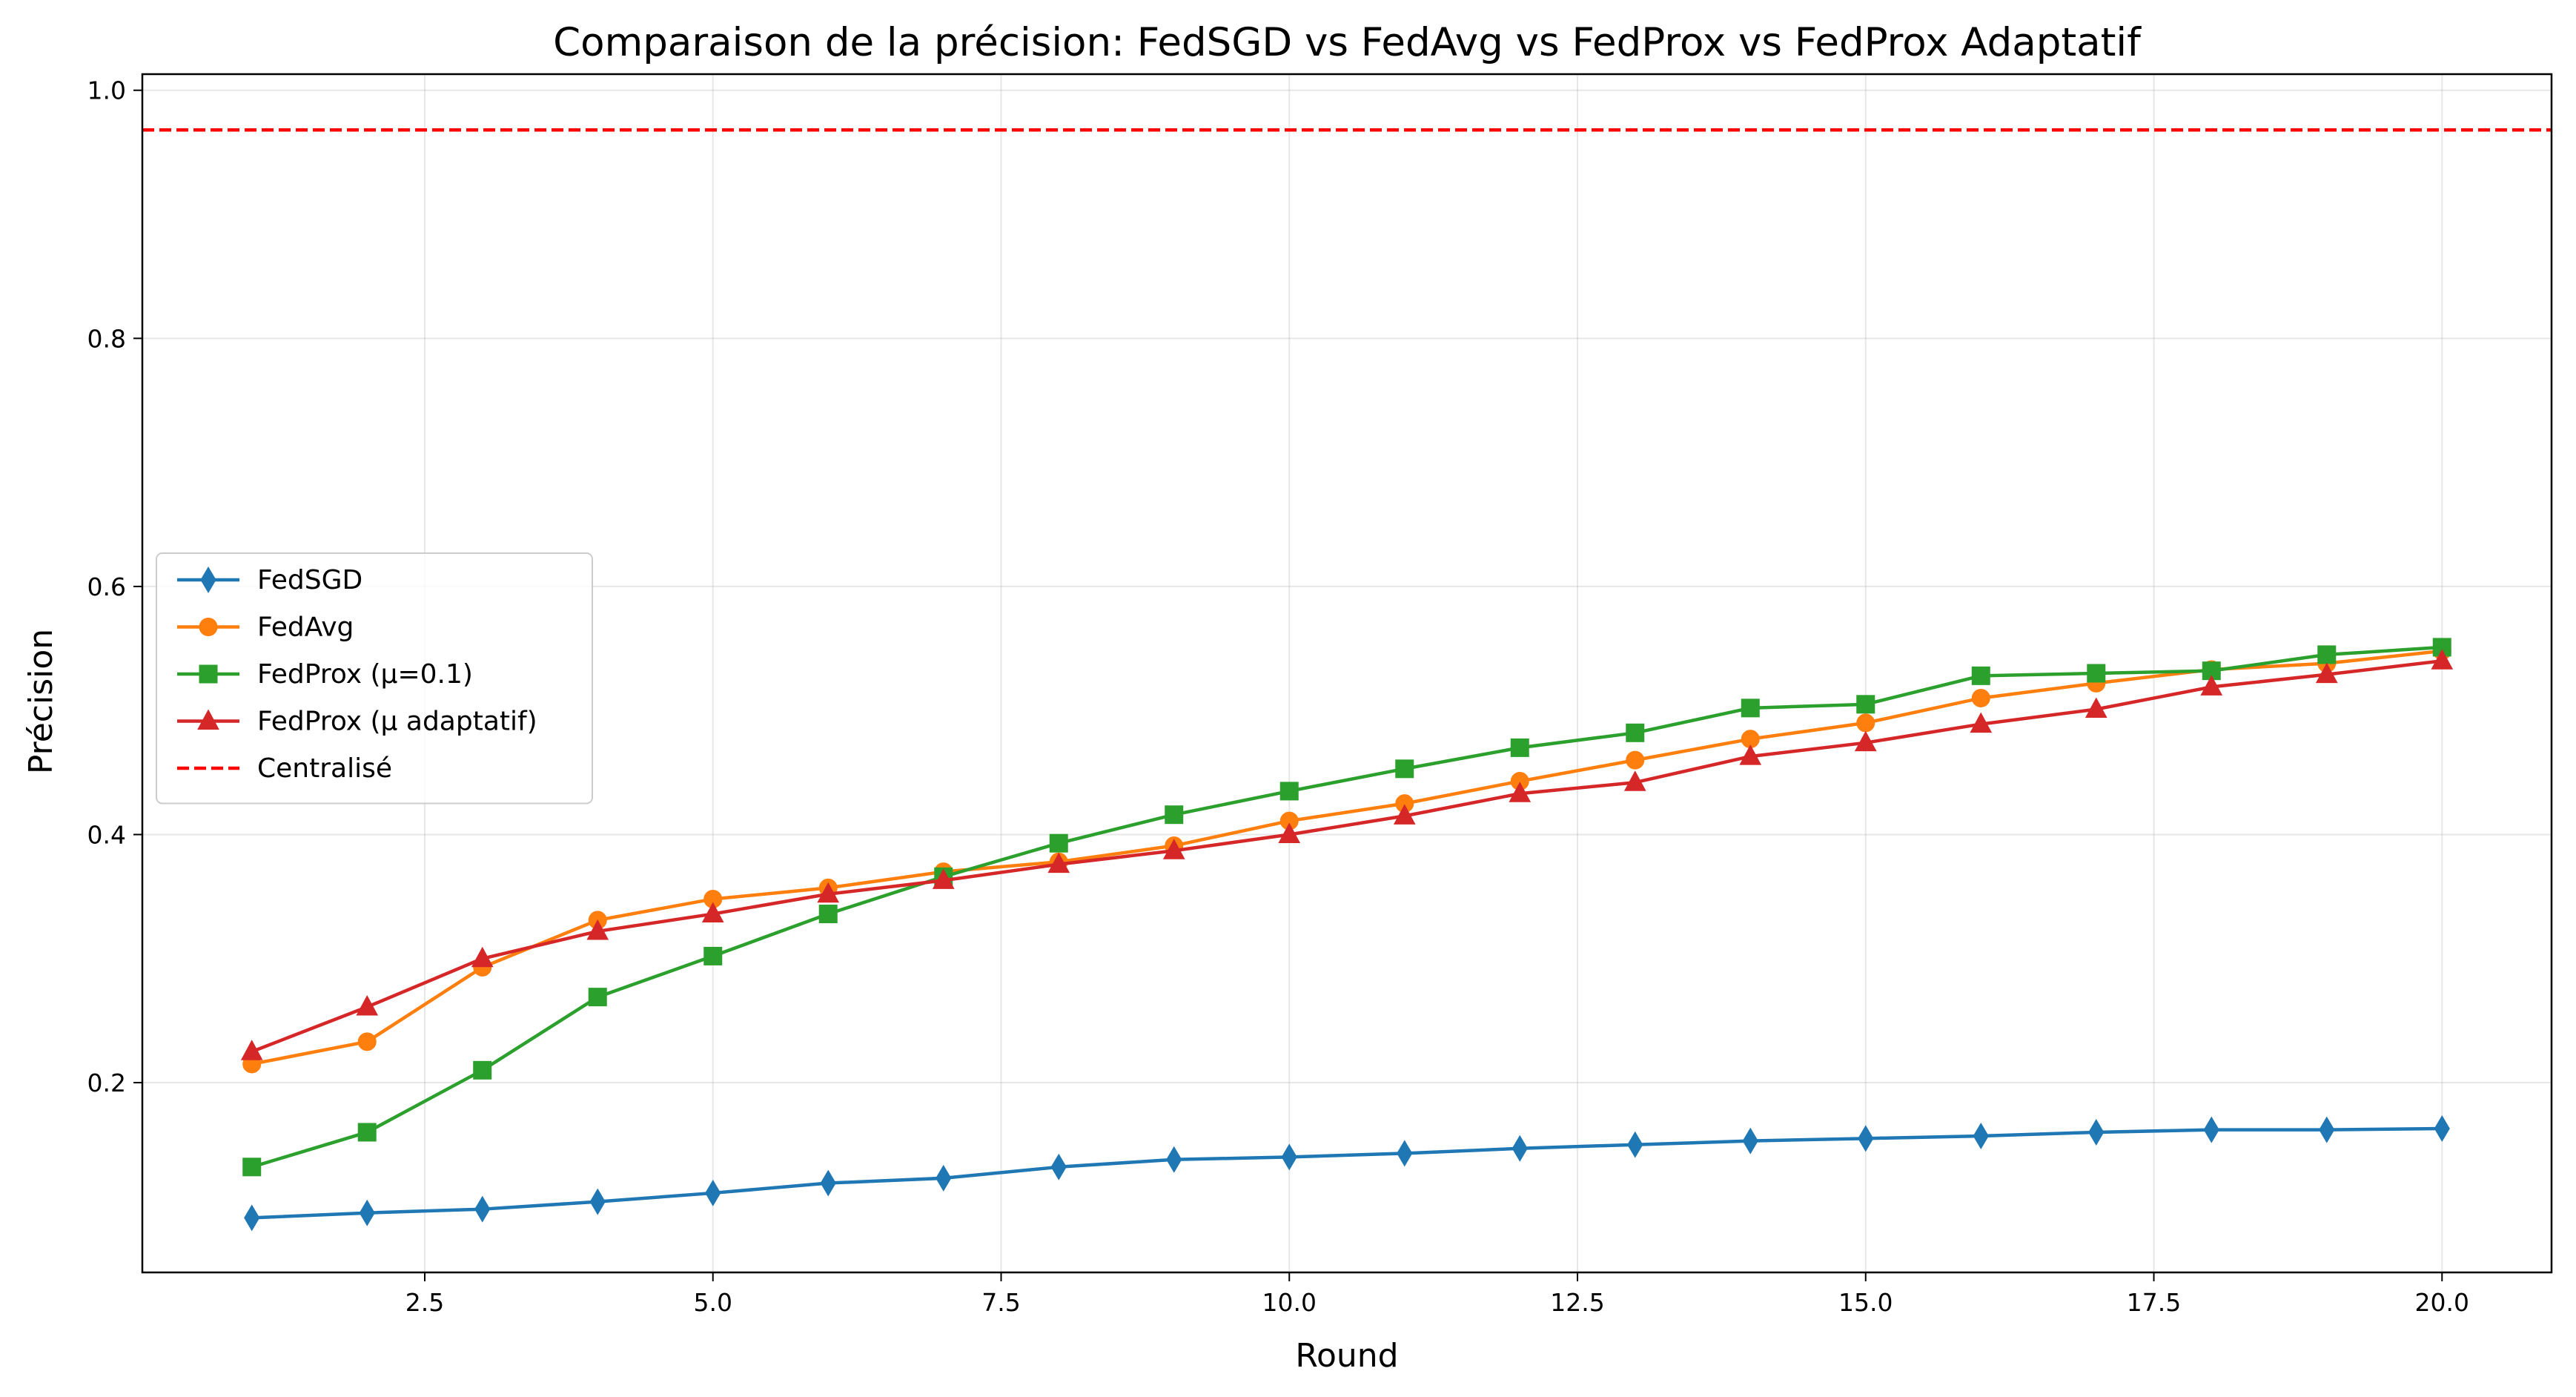  I want to click on legend-entry-fedprox-0-1: FedProx (μ=0.1), so click(325, 674).